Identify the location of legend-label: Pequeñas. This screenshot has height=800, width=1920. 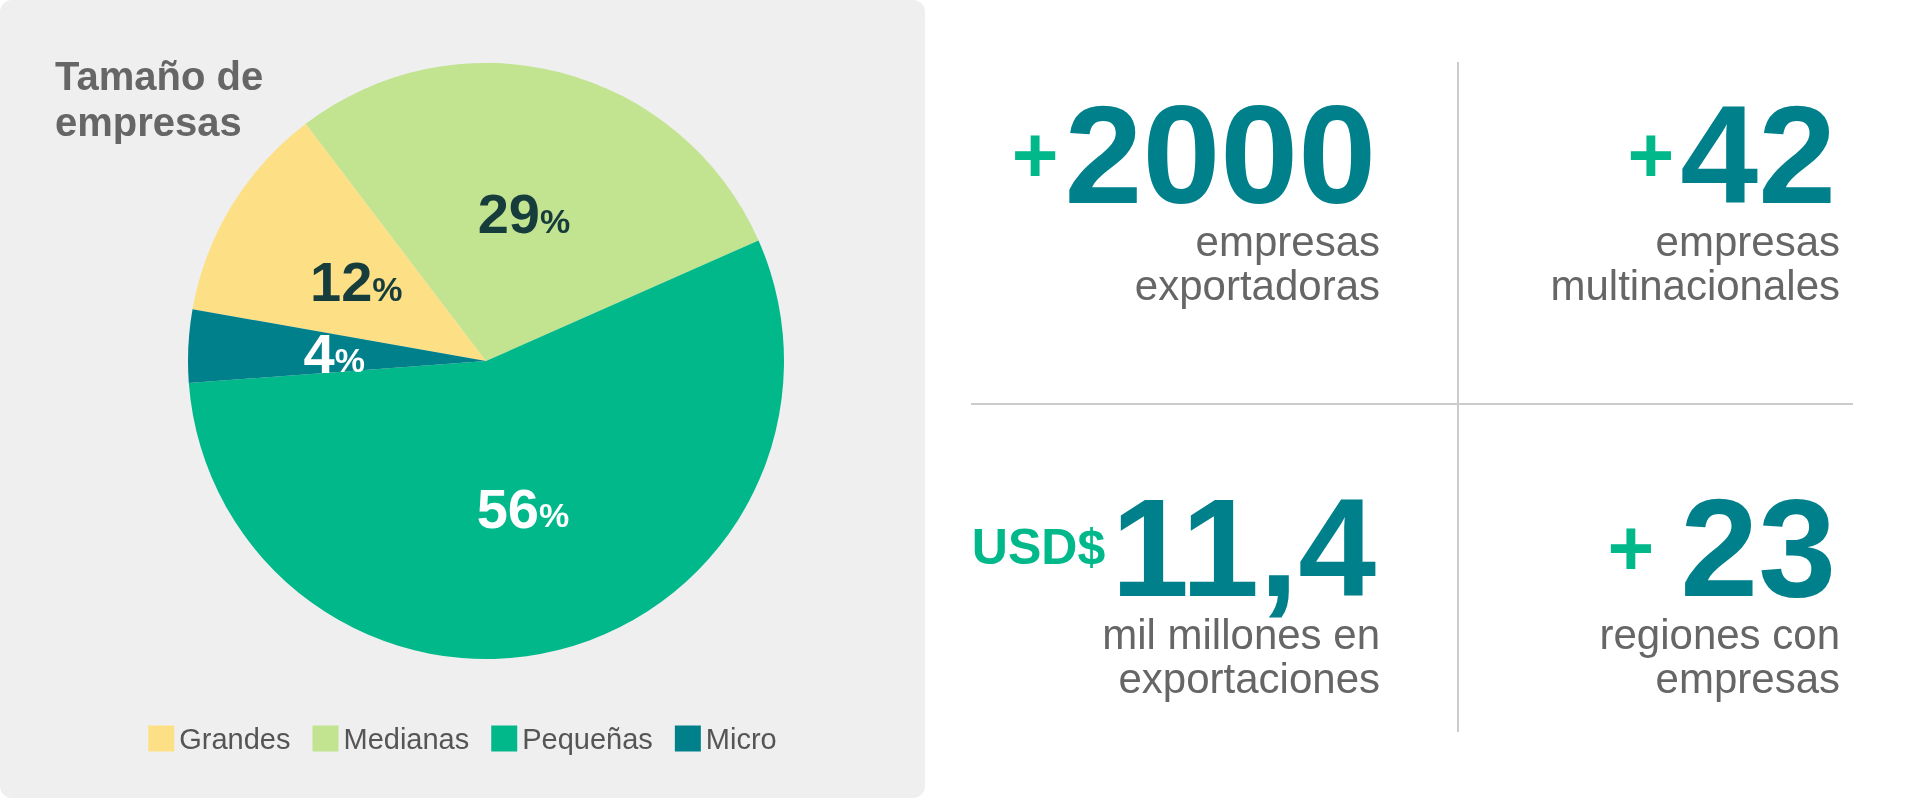
(587, 738).